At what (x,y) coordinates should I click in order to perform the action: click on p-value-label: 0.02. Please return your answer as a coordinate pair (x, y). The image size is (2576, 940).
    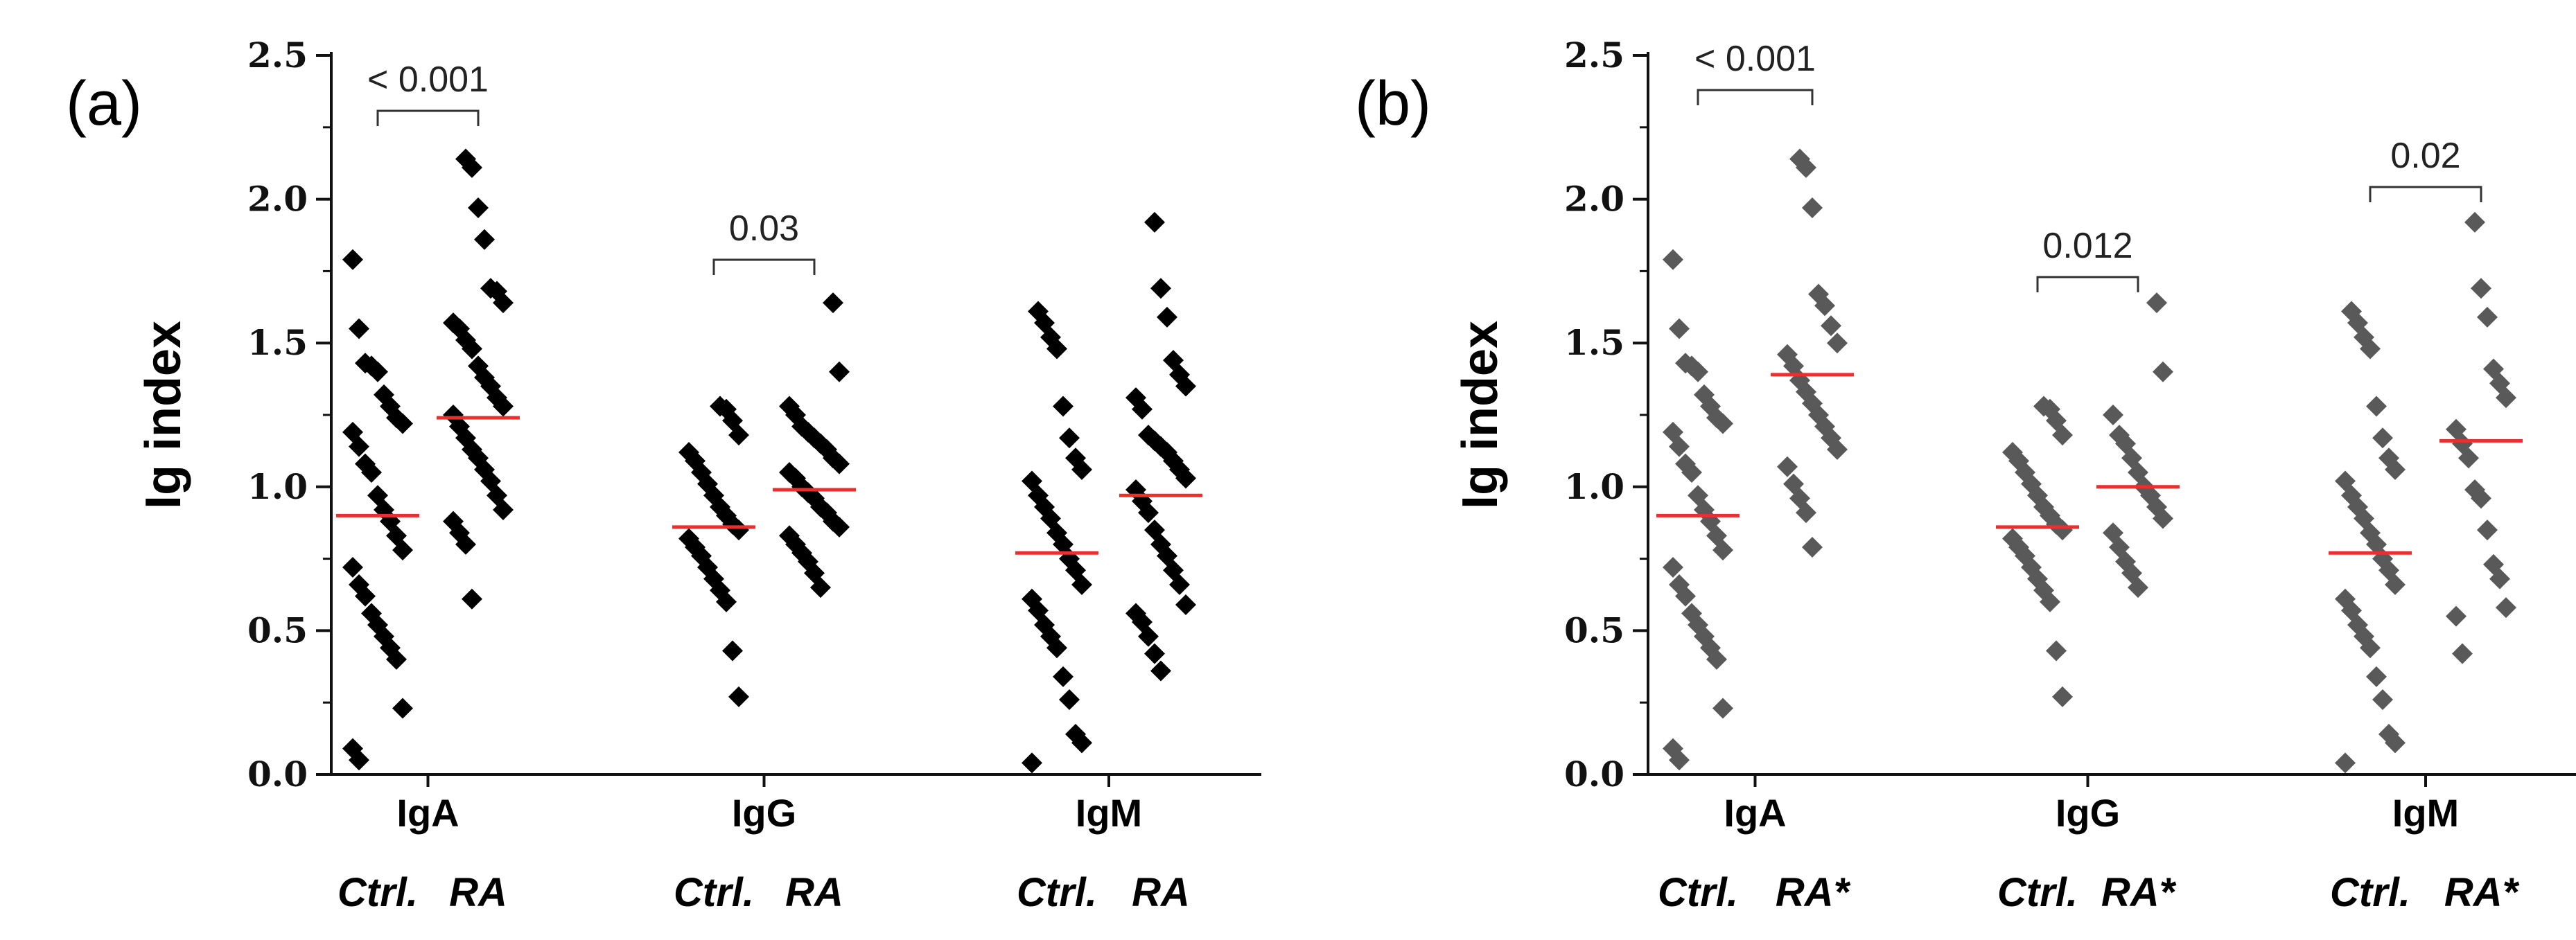
    Looking at the image, I should click on (2425, 156).